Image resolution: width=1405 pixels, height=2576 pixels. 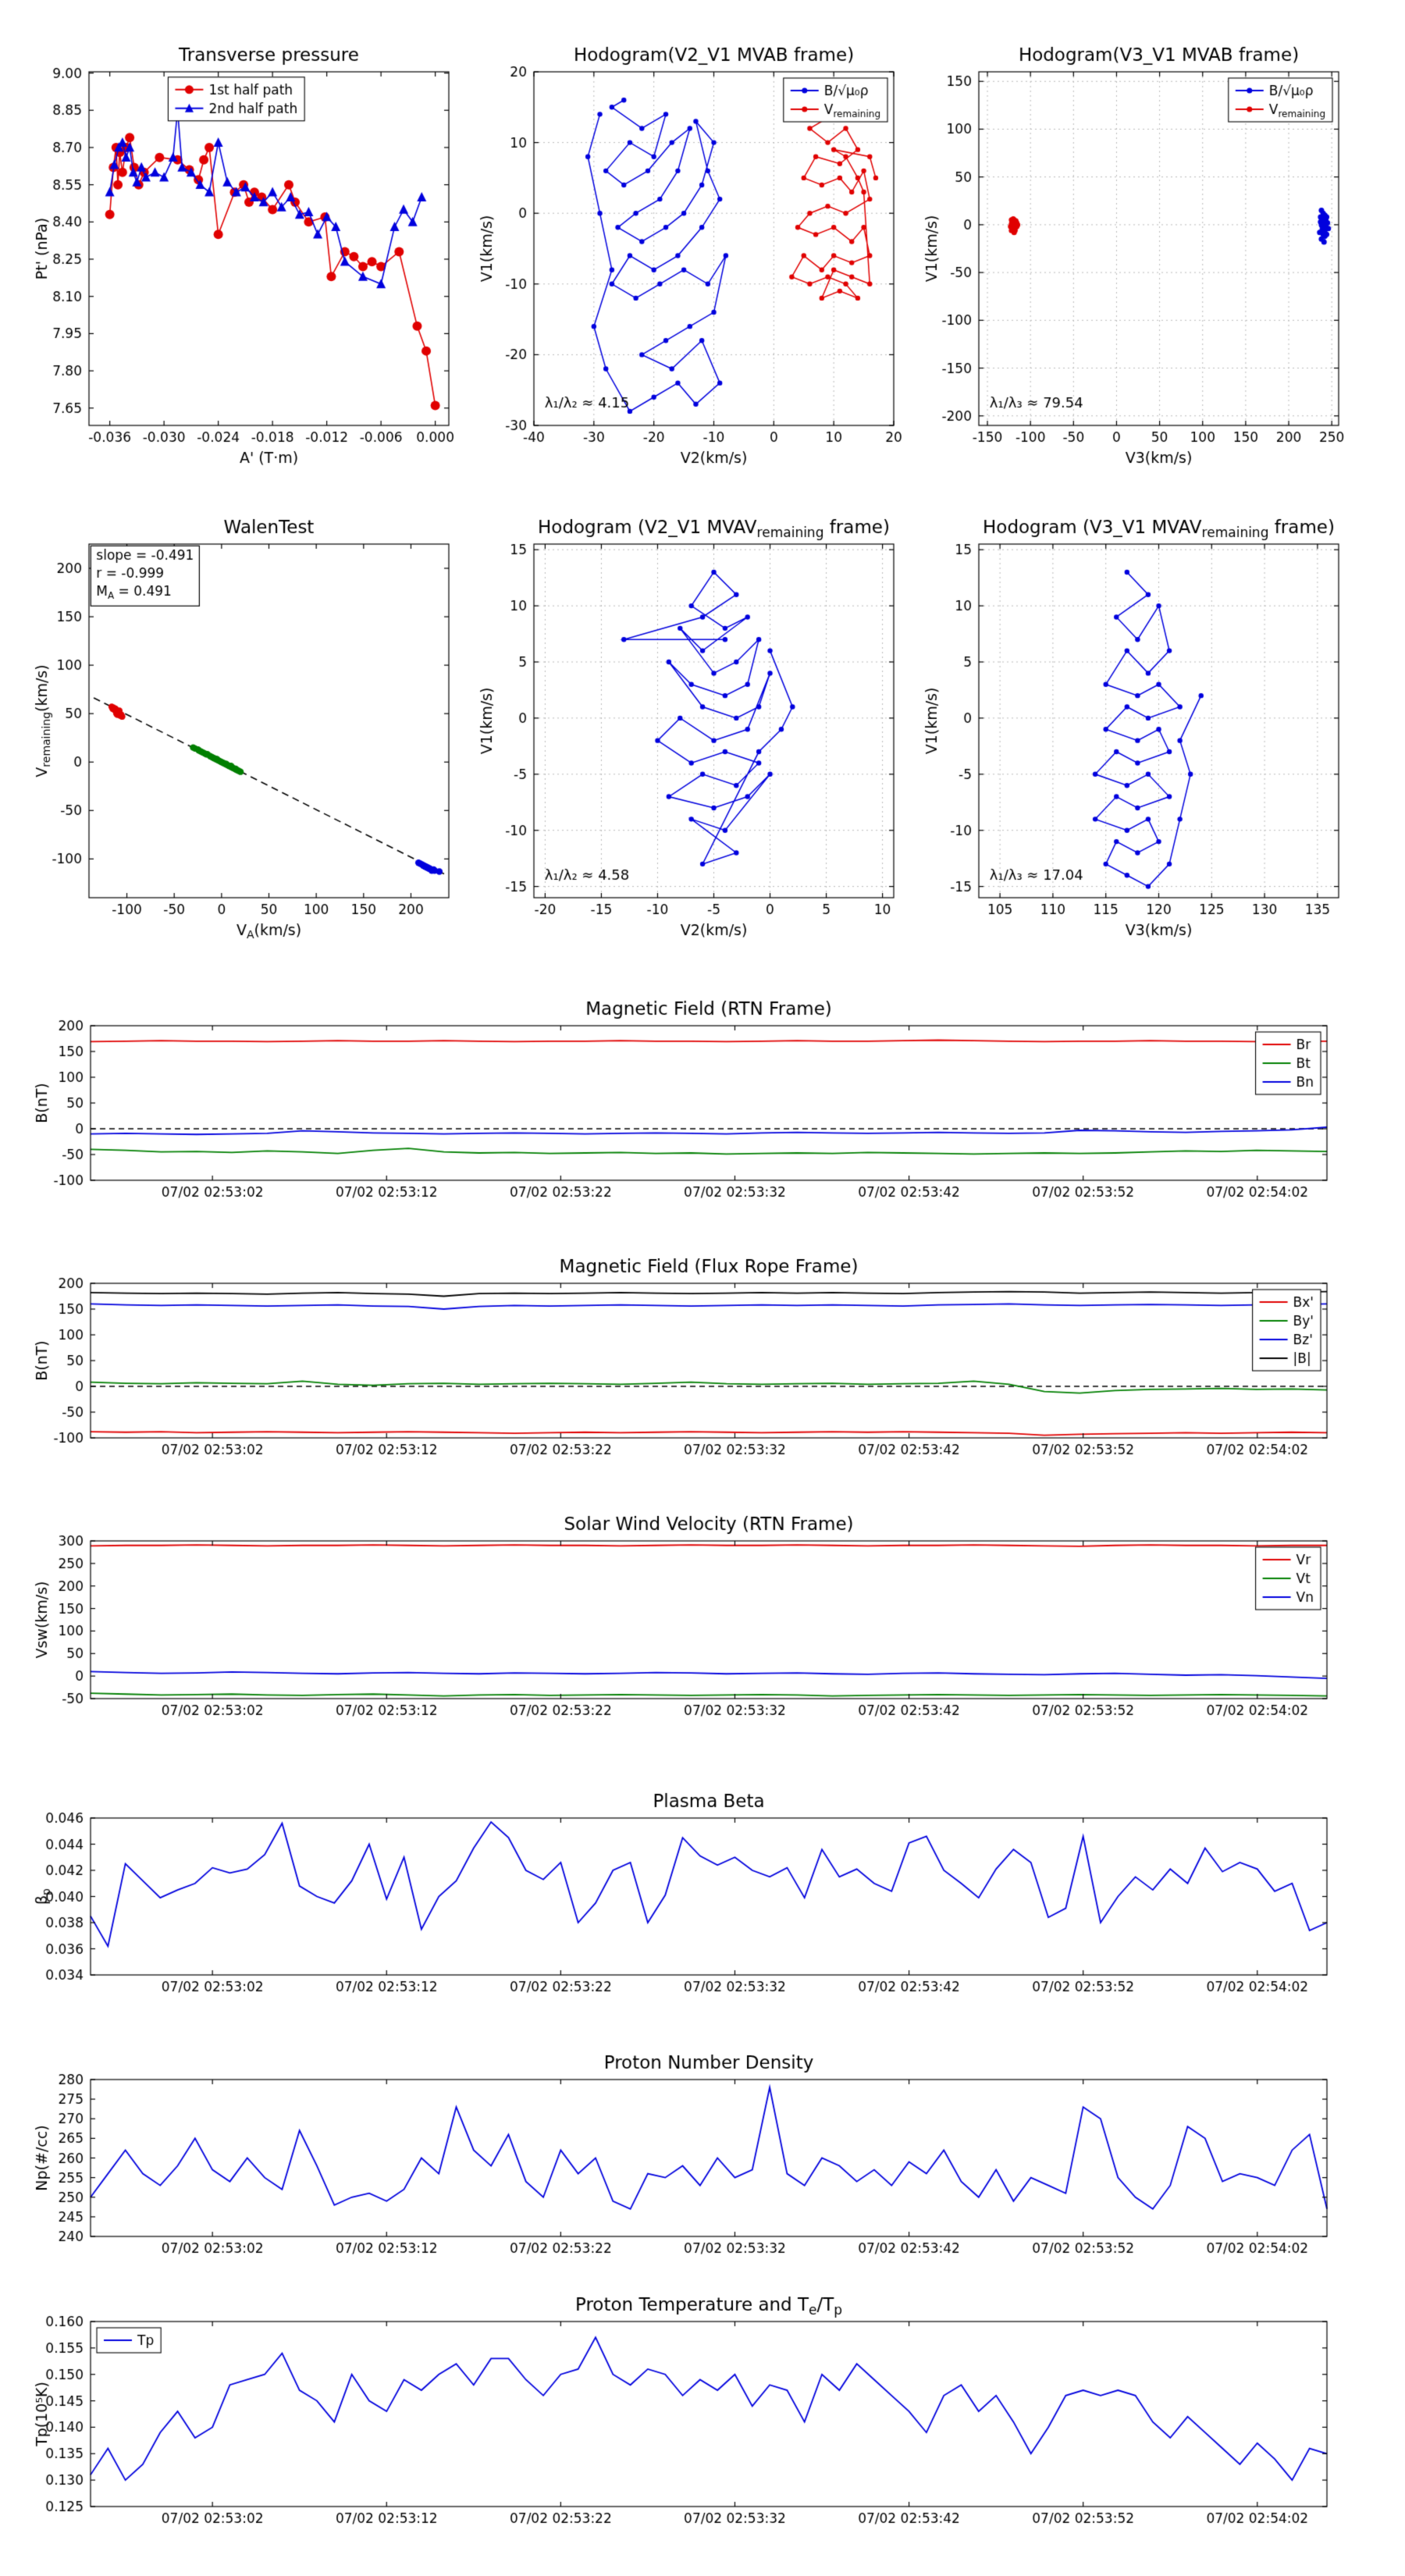 I want to click on chart-proton-temperature, so click(x=686, y=2421).